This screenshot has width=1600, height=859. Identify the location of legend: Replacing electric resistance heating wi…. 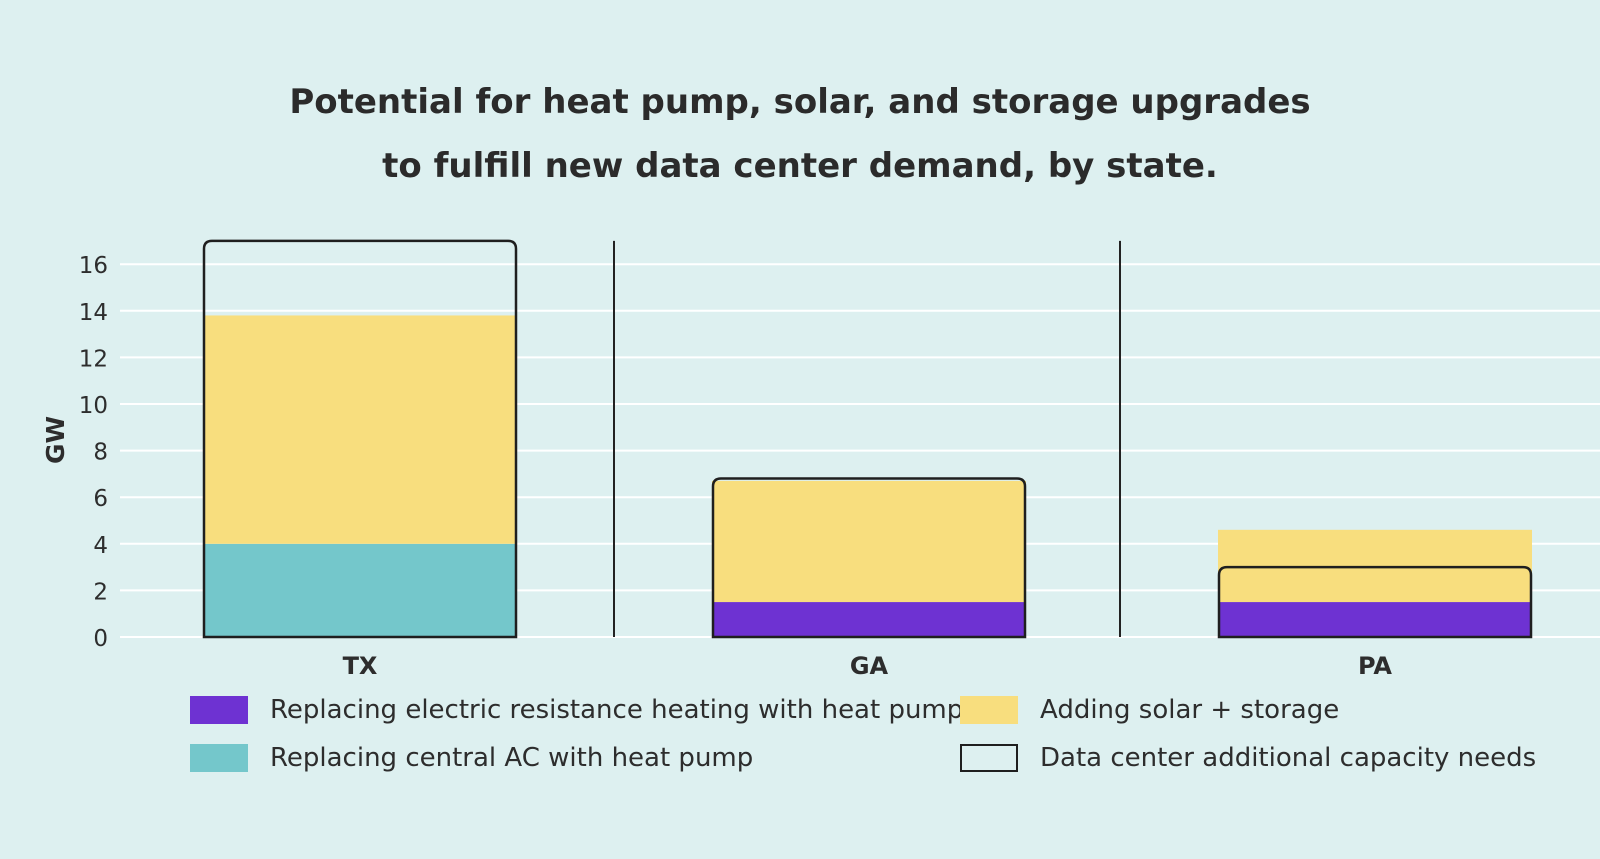
(890, 755).